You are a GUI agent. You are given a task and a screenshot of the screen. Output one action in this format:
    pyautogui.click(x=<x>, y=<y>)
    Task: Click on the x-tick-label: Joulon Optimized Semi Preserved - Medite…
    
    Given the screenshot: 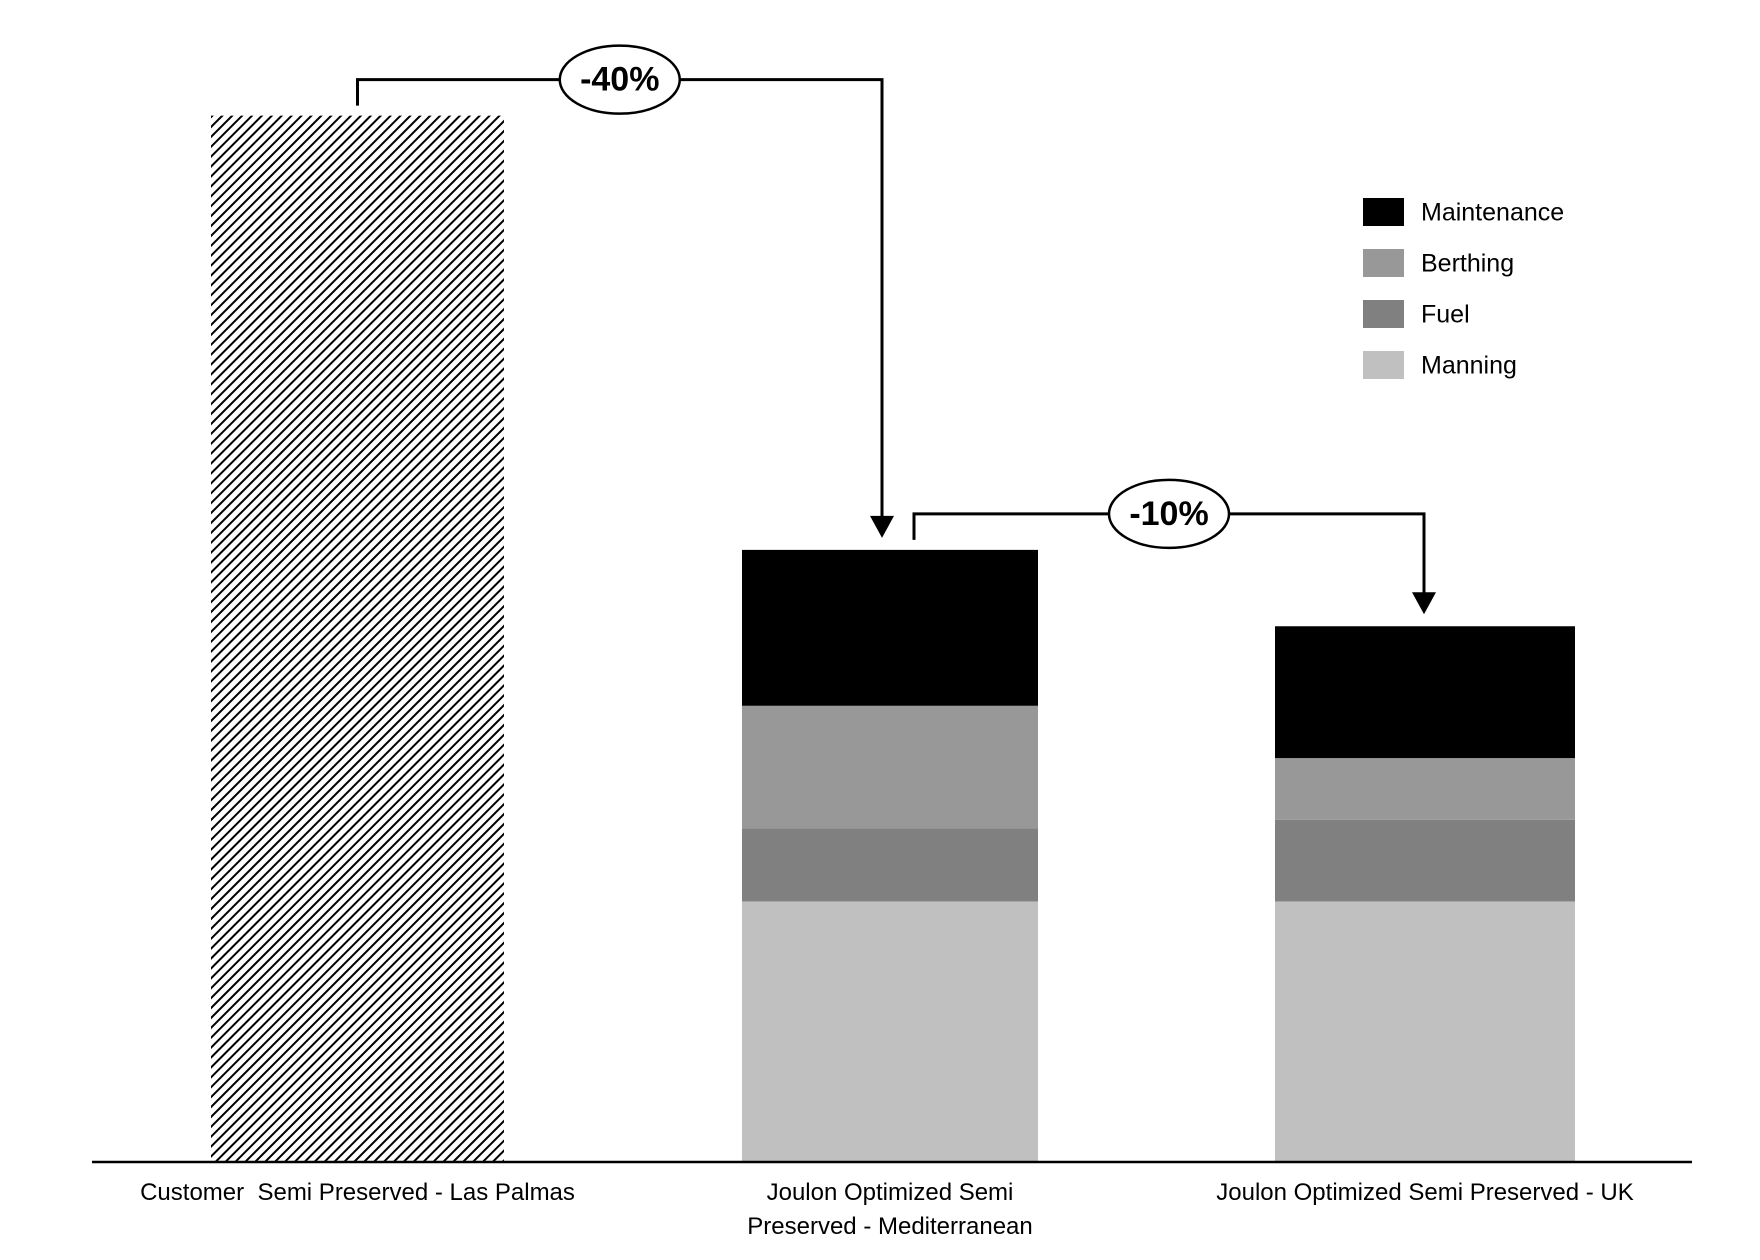 What is the action you would take?
    pyautogui.click(x=890, y=1209)
    